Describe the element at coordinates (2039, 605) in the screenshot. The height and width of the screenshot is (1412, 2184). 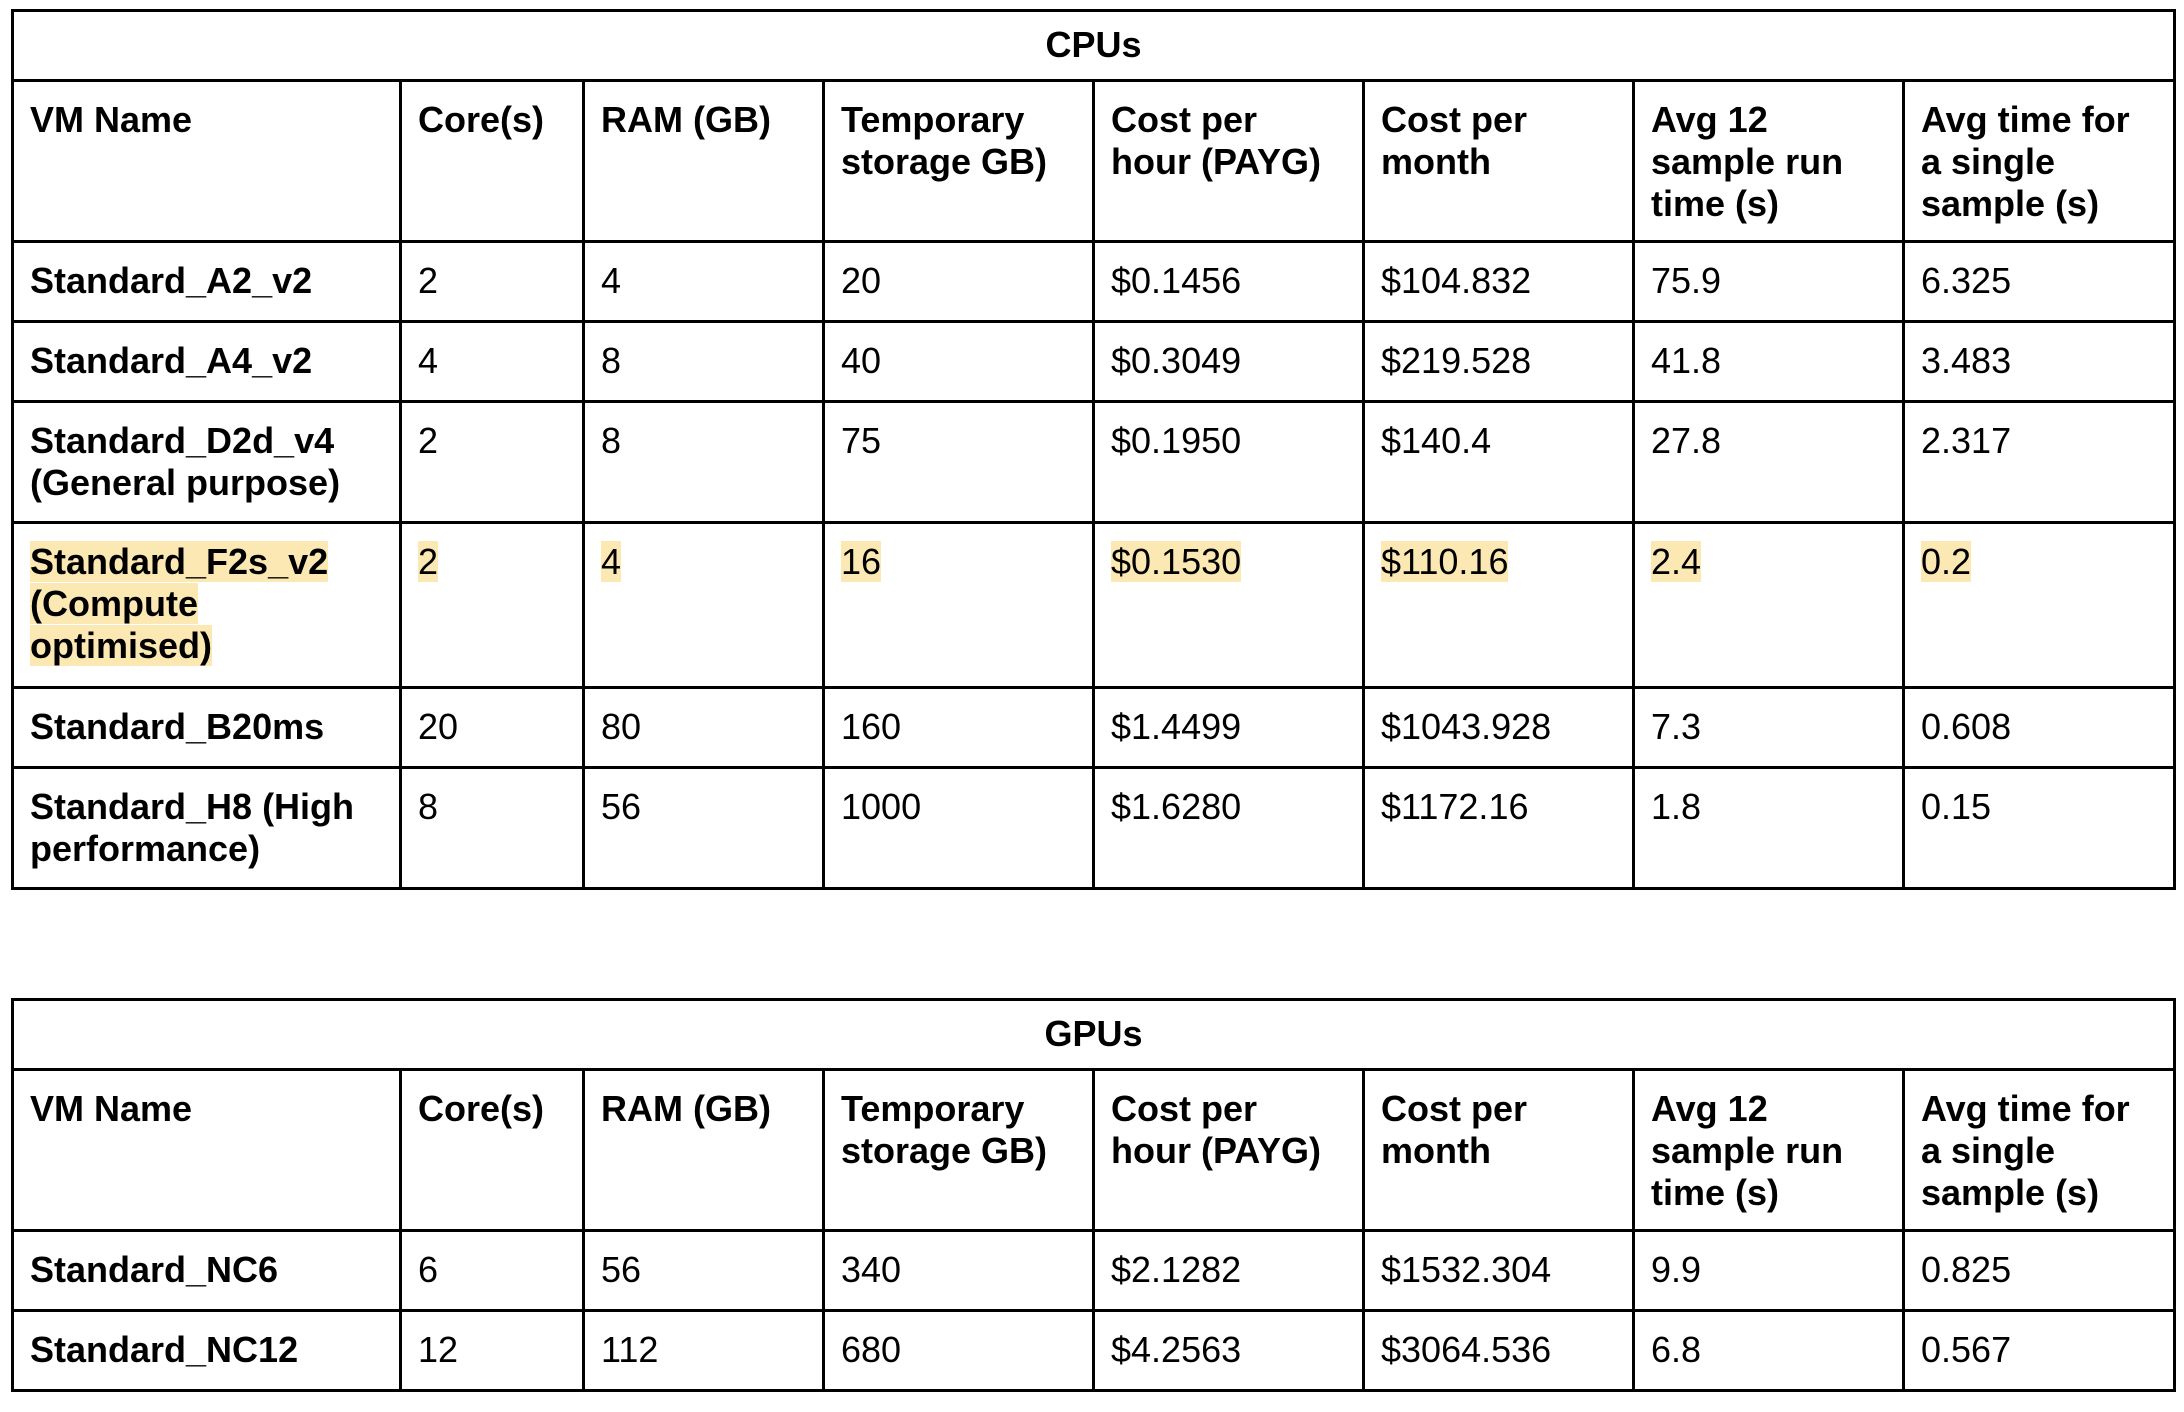
I see `cell-avg-single: 0.2` at that location.